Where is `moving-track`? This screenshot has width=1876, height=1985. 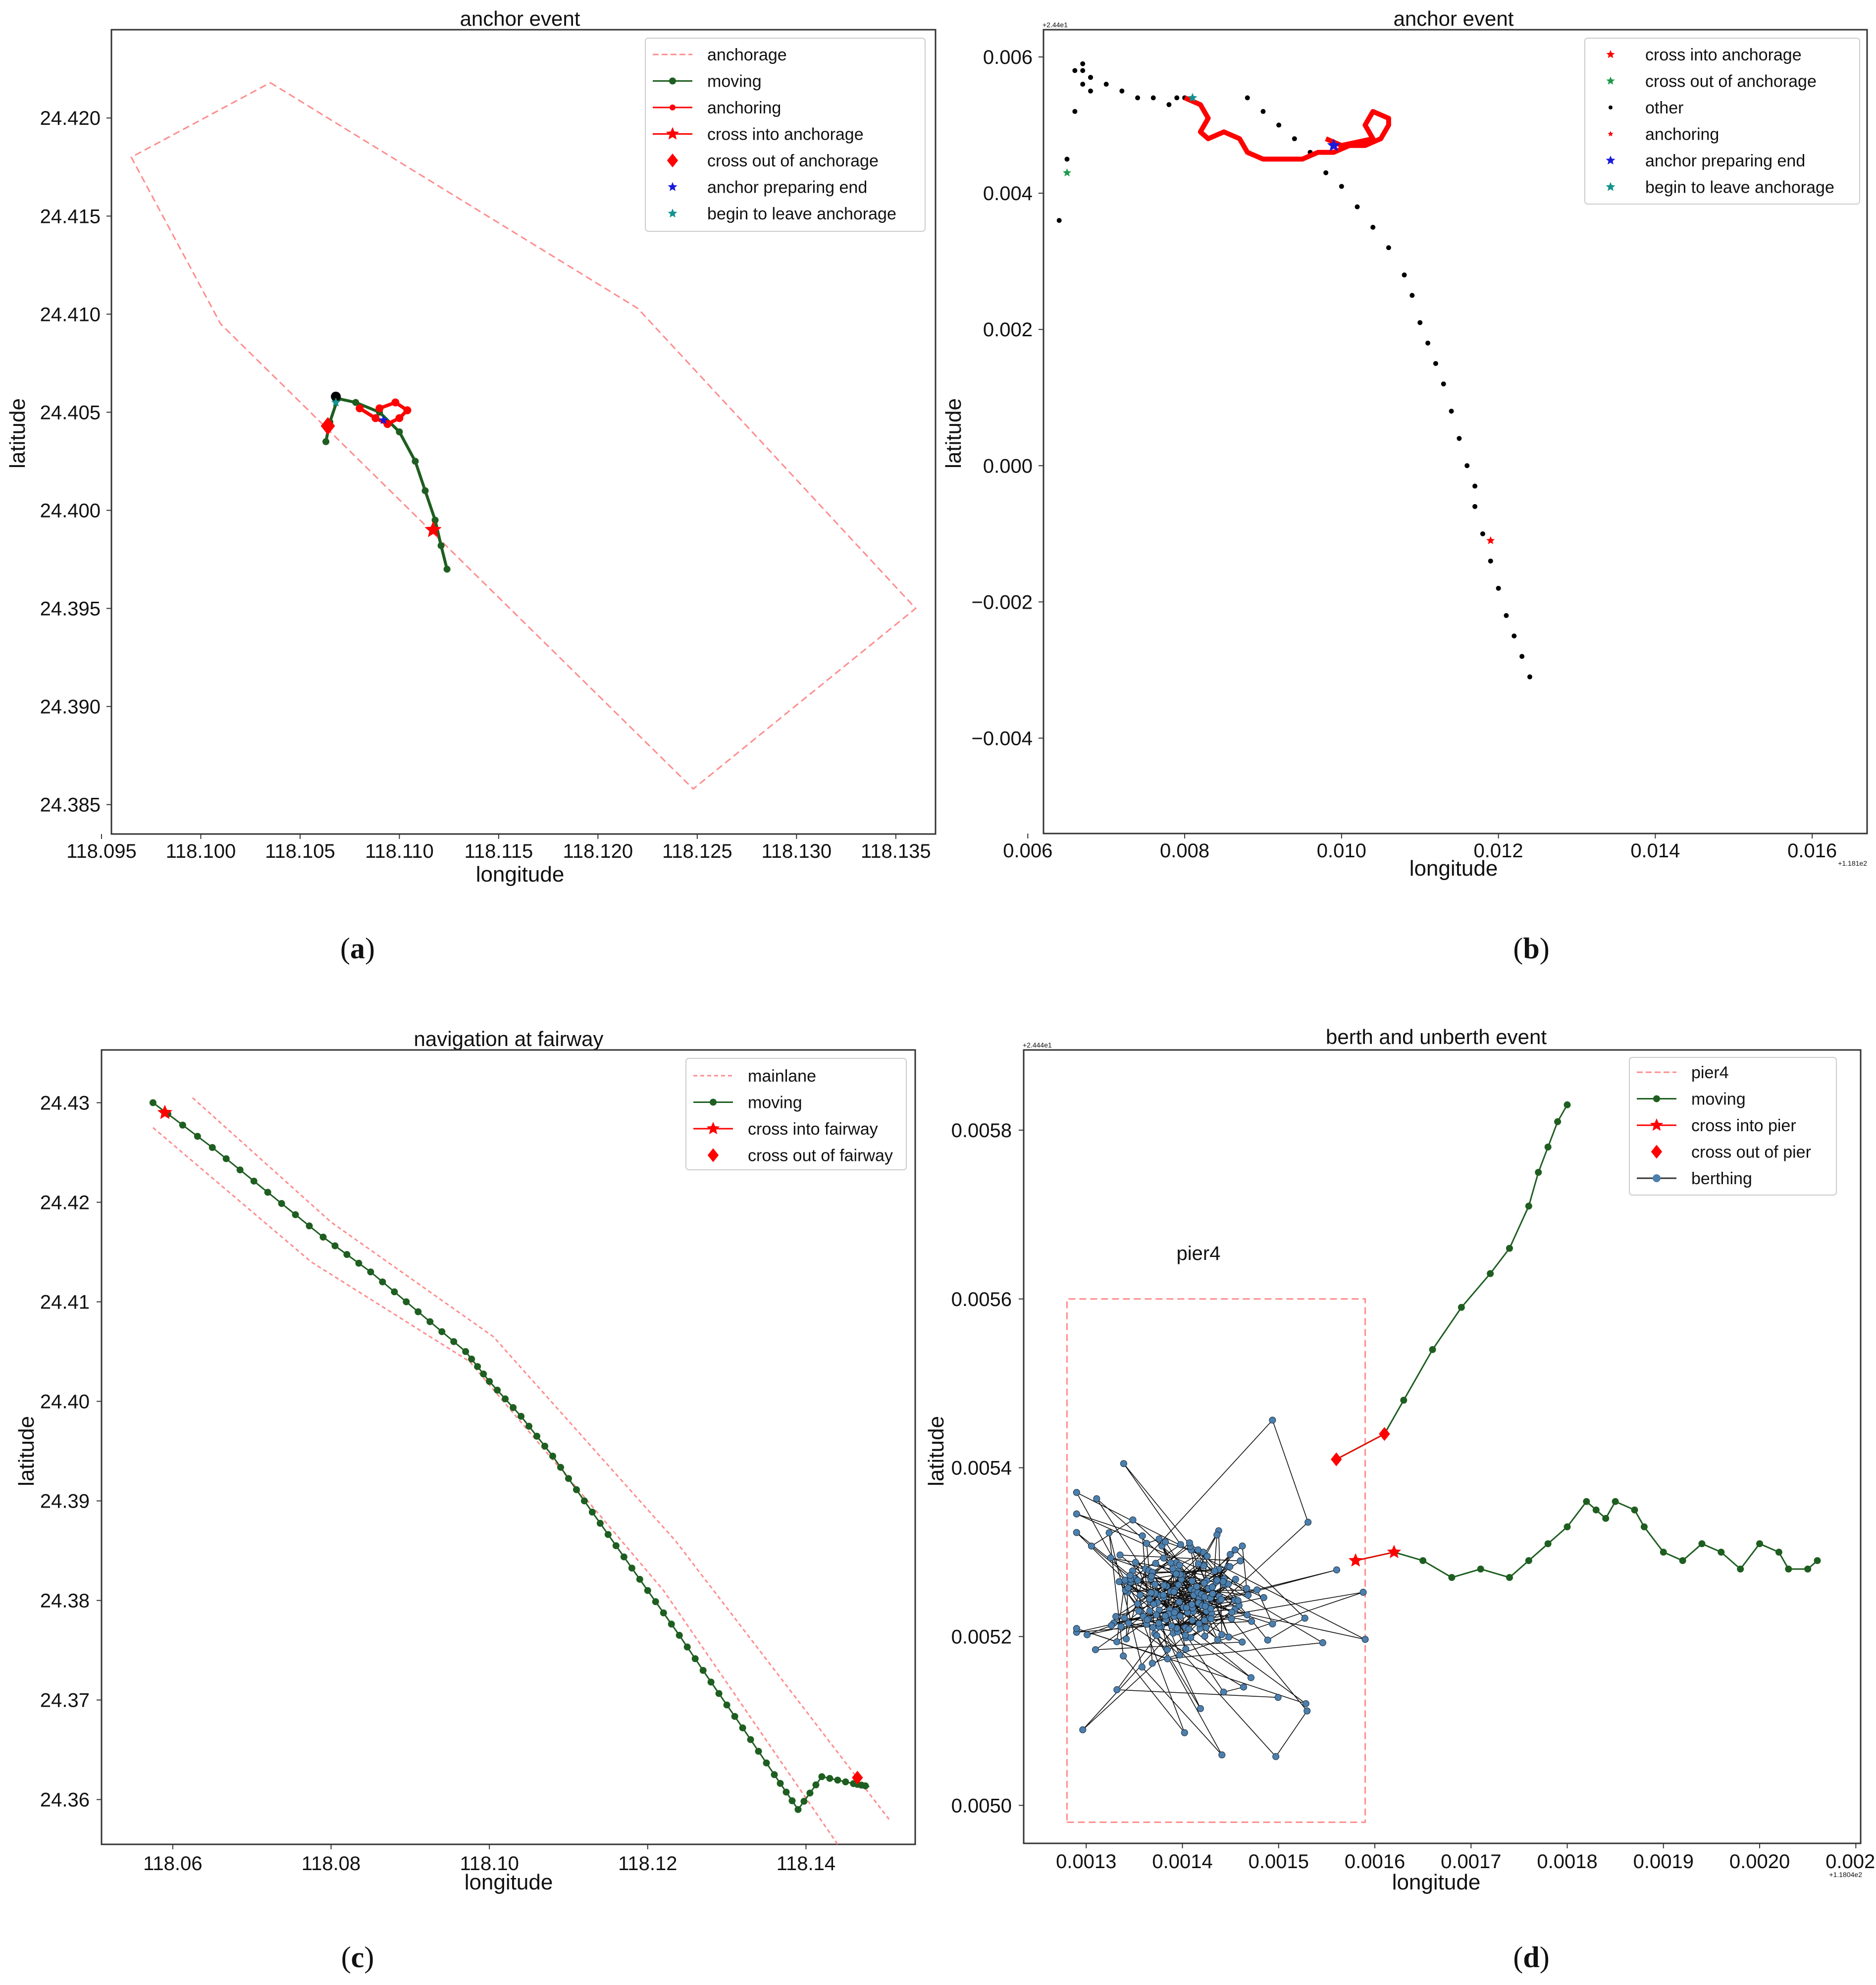 moving-track is located at coordinates (511, 1456).